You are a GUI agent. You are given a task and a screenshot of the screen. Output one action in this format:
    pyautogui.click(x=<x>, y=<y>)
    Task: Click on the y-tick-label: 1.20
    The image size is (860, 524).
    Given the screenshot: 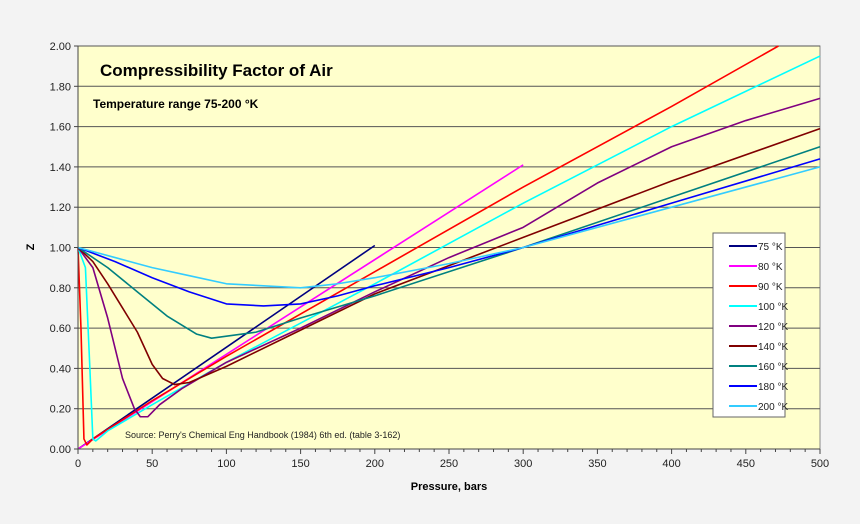 What is the action you would take?
    pyautogui.click(x=60, y=208)
    